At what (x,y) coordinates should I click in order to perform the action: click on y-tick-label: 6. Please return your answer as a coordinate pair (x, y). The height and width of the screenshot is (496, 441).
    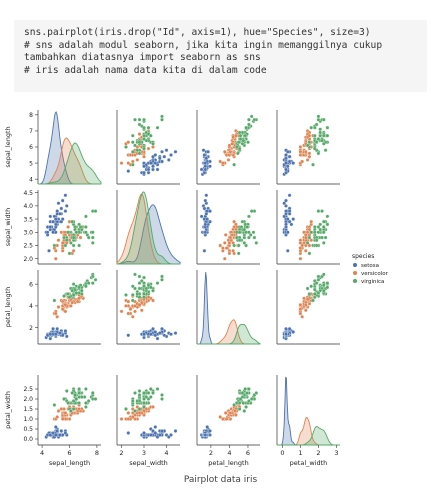
    Looking at the image, I should click on (31, 147).